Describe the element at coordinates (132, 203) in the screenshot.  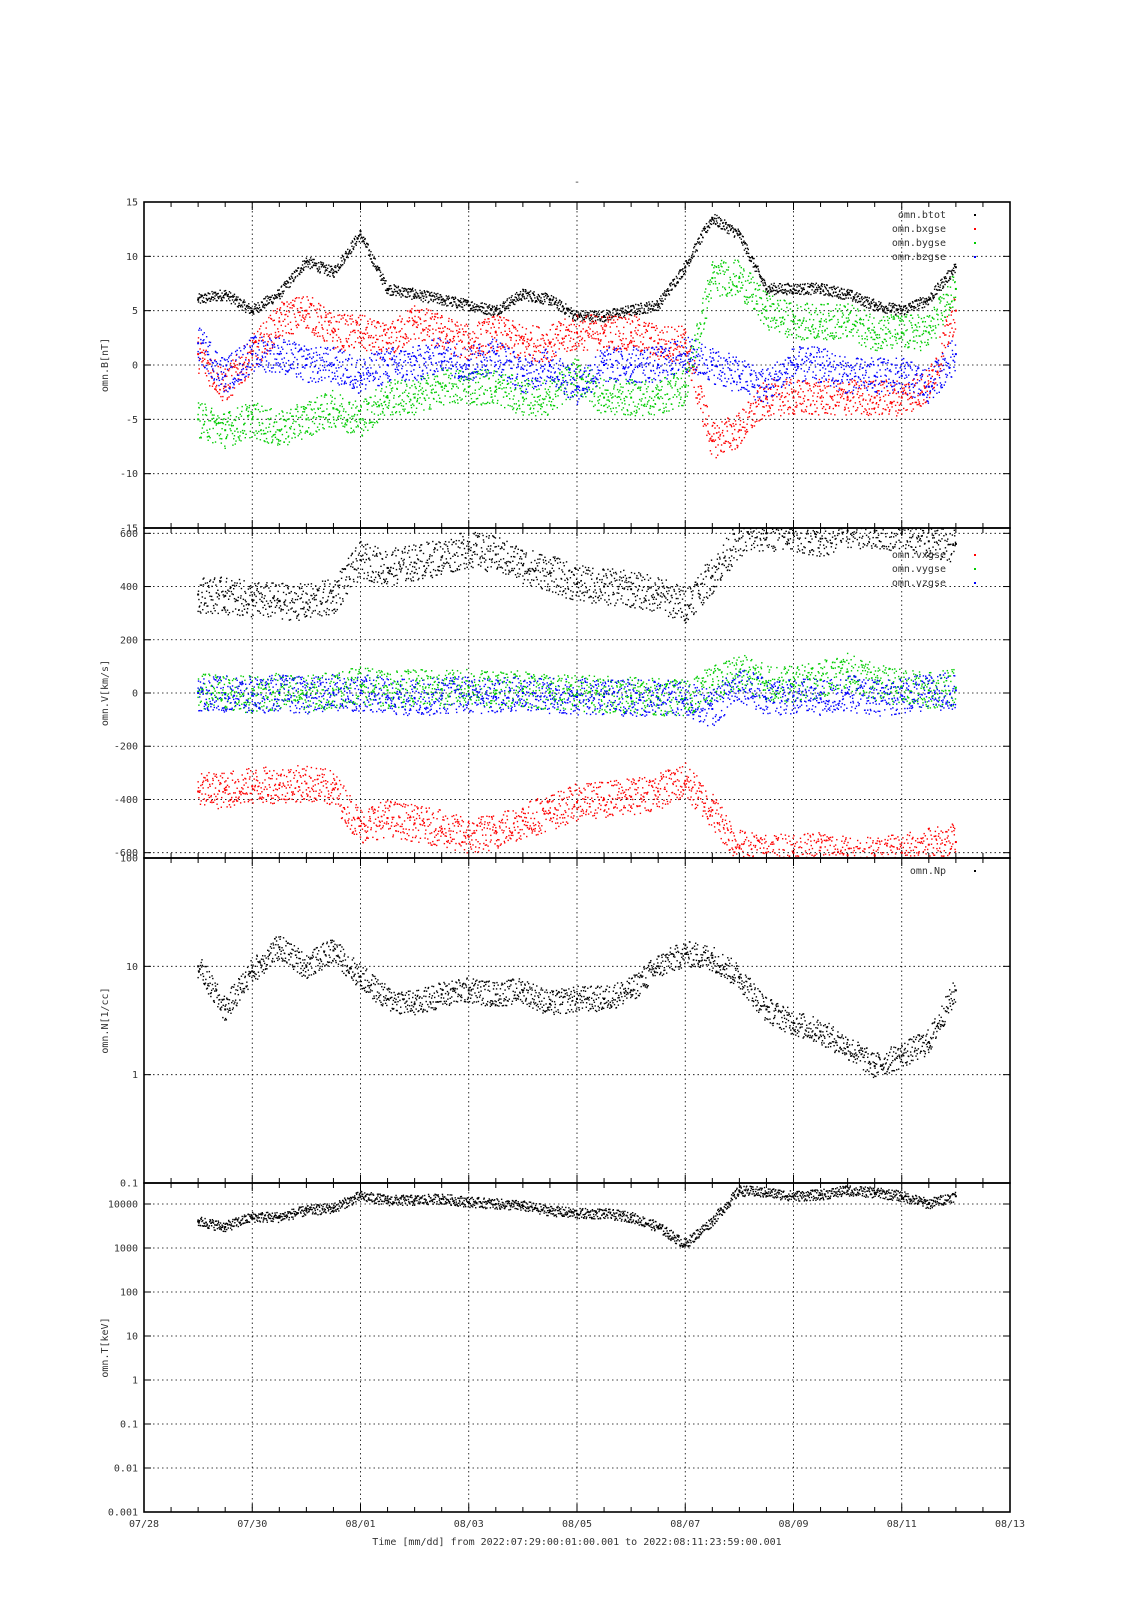
I see `y-tick-label: 15` at that location.